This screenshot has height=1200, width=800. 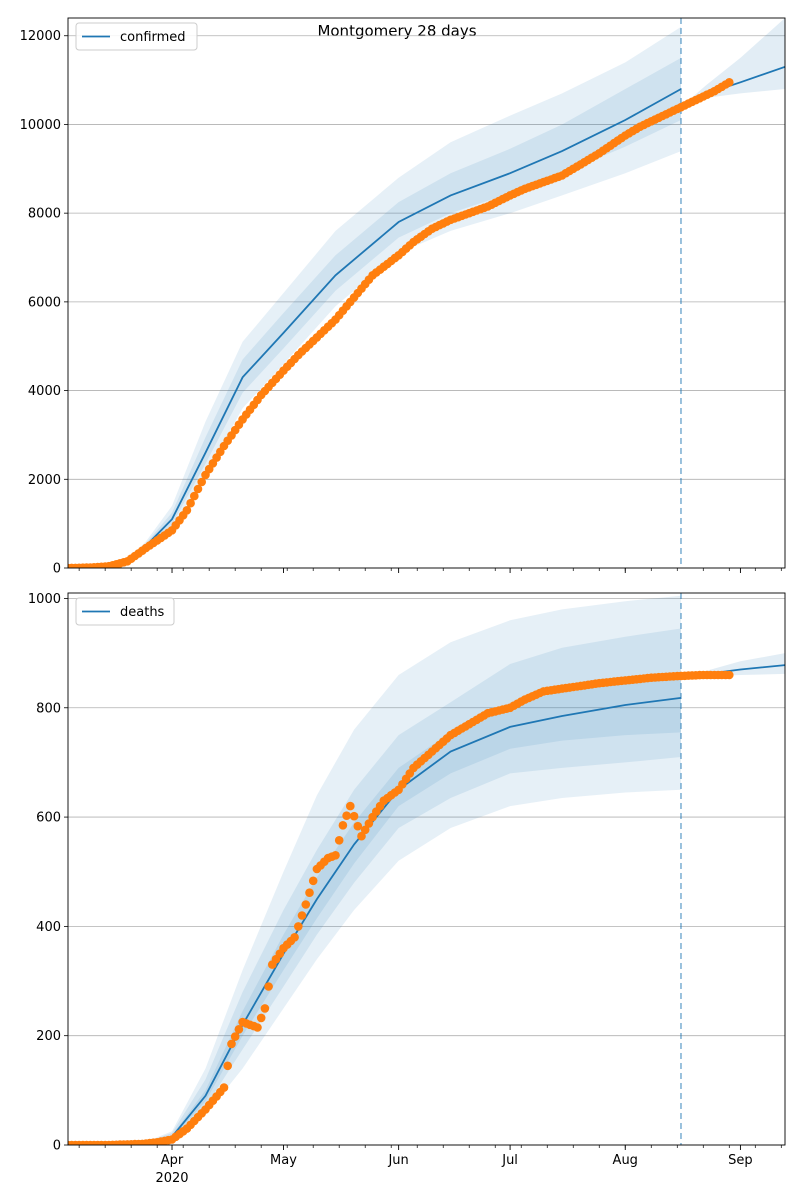 What do you see at coordinates (153, 37) in the screenshot?
I see `legend-label: confirmed` at bounding box center [153, 37].